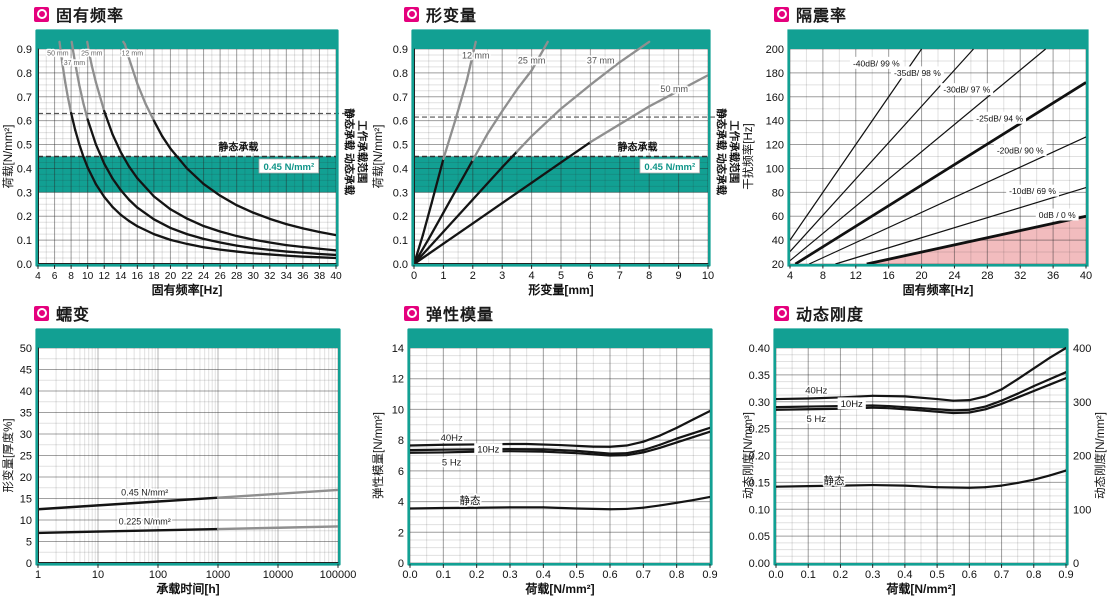 The width and height of the screenshot is (1110, 599). What do you see at coordinates (460, 315) in the screenshot?
I see `chart-title-text: 弹性模量` at bounding box center [460, 315].